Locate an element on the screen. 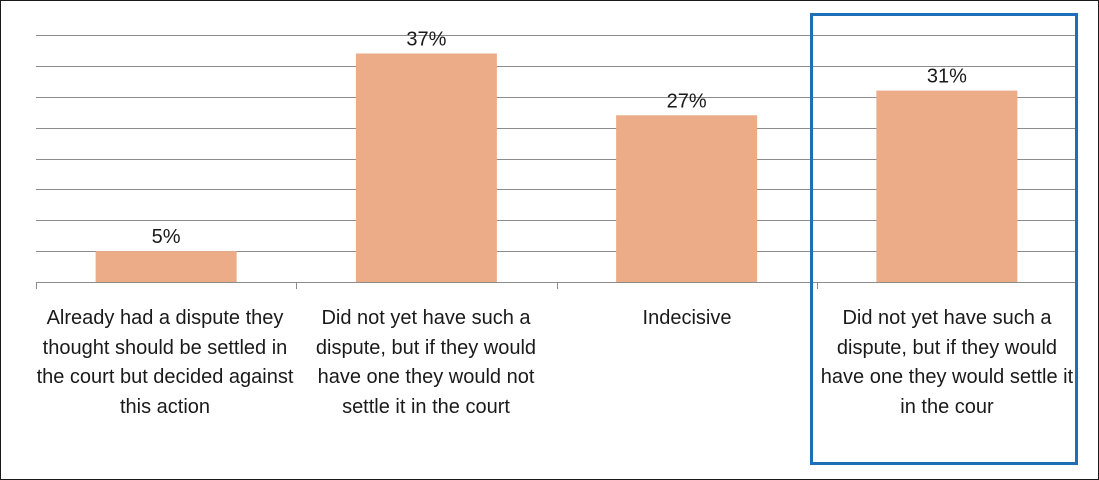  category-label-3: Indecisive is located at coordinates (687, 318).